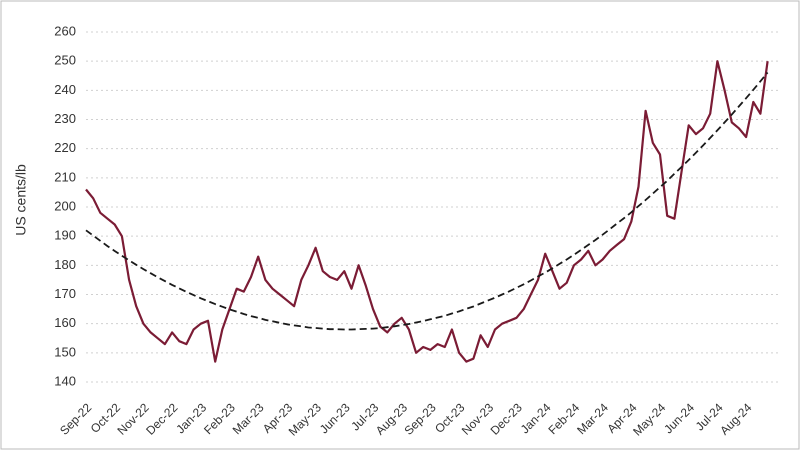 This screenshot has width=800, height=450. What do you see at coordinates (65, 176) in the screenshot?
I see `y-tick-label: 210` at bounding box center [65, 176].